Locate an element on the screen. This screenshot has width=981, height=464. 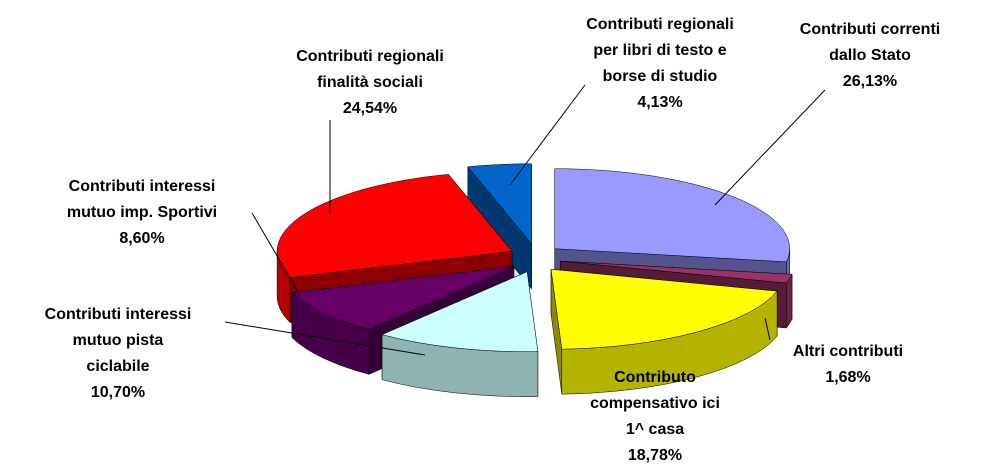
slice-label: Contributo is located at coordinates (655, 377).